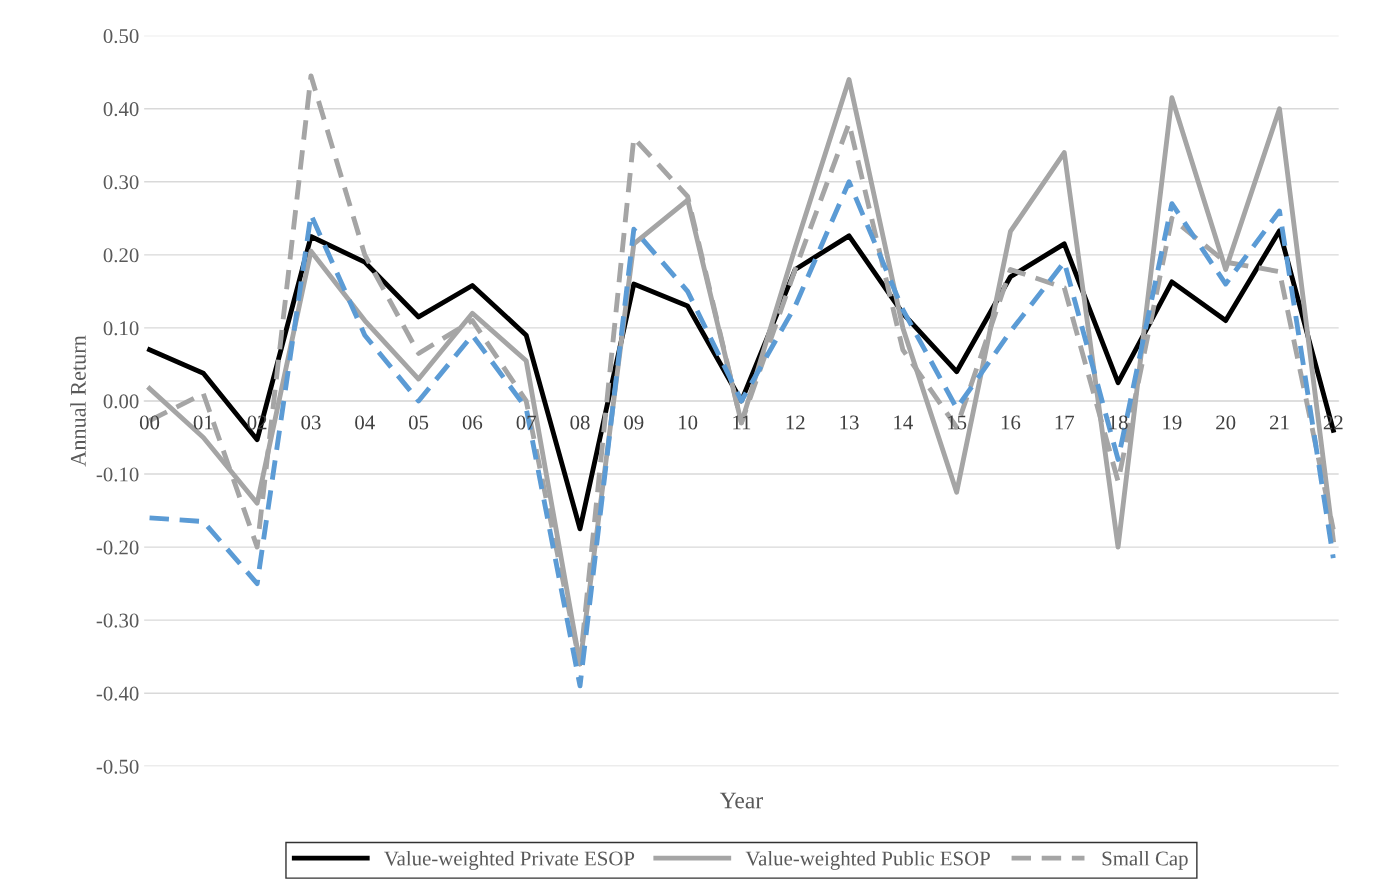 Image resolution: width=1373 pixels, height=891 pixels. Describe the element at coordinates (957, 422) in the screenshot. I see `x-tick-label: 15` at that location.